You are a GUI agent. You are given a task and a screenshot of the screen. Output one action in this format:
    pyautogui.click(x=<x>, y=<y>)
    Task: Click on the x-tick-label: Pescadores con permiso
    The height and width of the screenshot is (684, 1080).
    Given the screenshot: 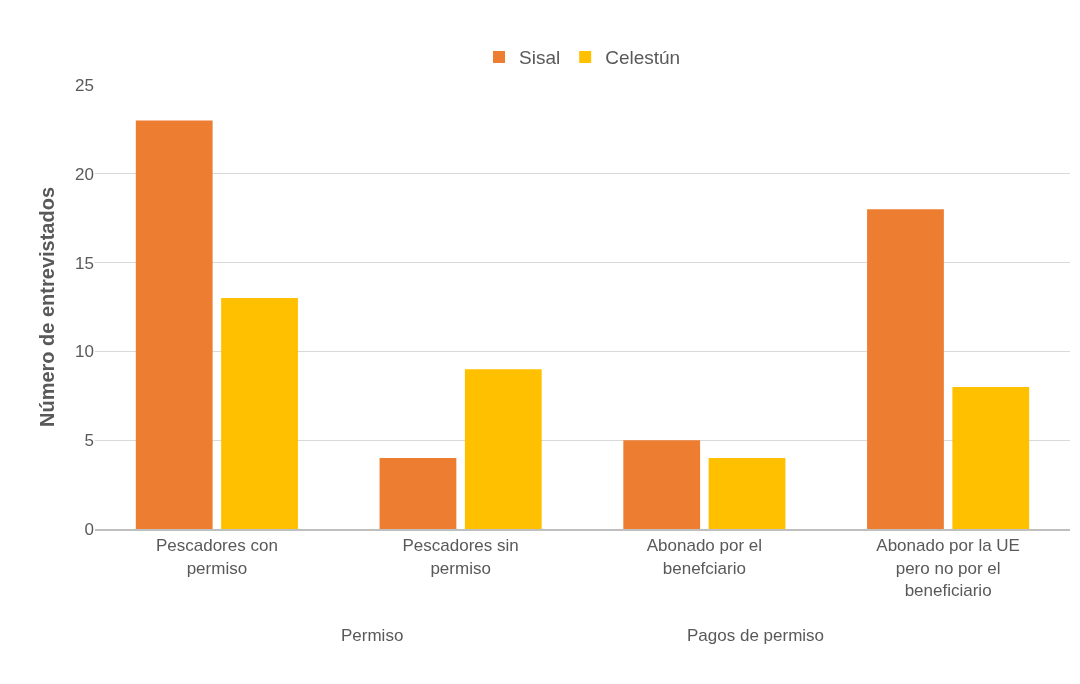 What is the action you would take?
    pyautogui.click(x=216, y=557)
    